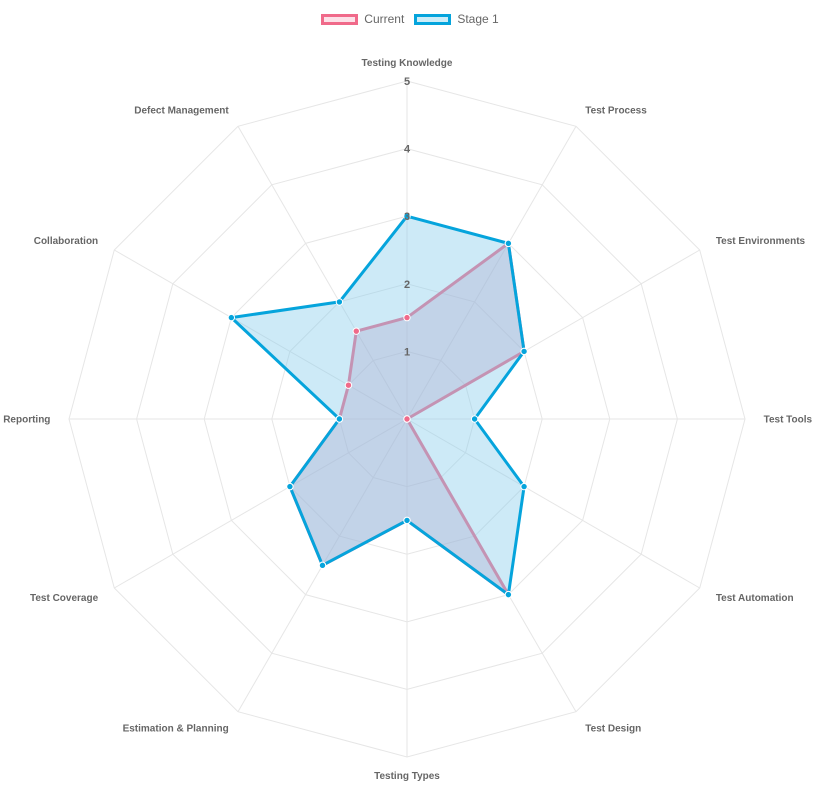 The height and width of the screenshot is (795, 820). I want to click on legend-label-current: Current, so click(384, 19).